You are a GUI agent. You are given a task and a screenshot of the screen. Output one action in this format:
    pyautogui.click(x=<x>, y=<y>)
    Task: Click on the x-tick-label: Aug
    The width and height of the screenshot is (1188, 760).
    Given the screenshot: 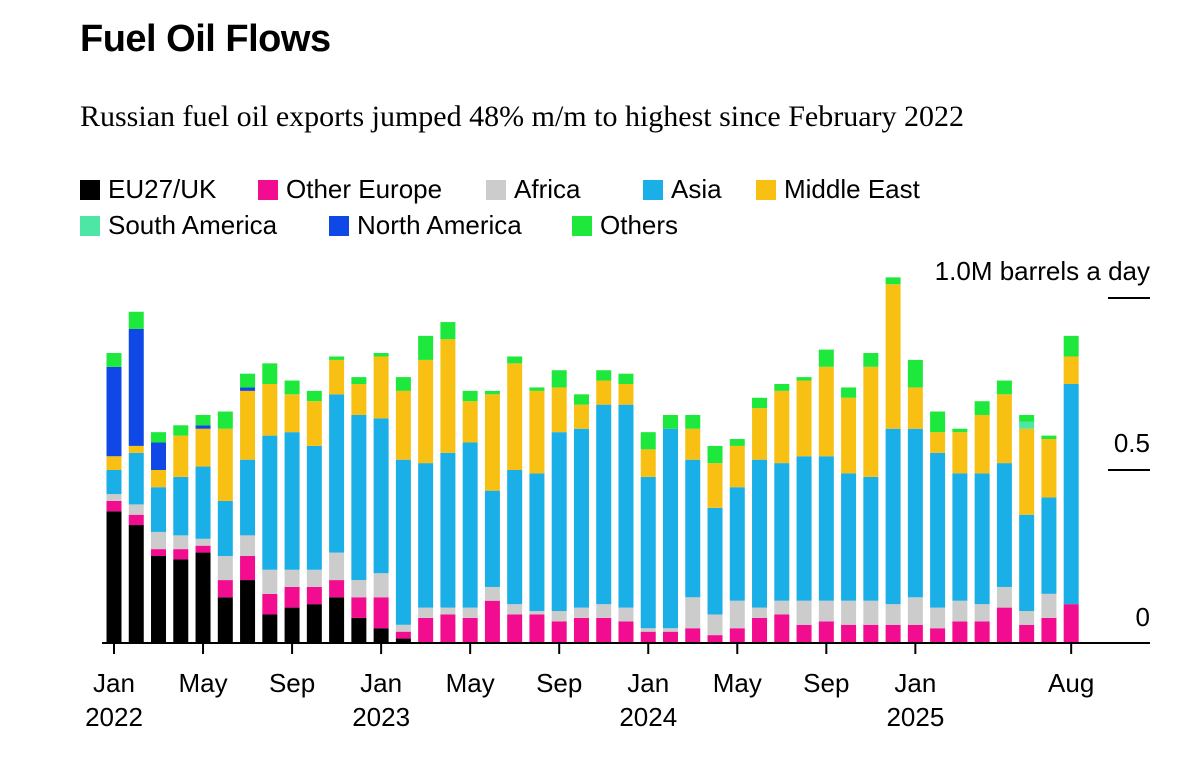 What is the action you would take?
    pyautogui.click(x=1071, y=683)
    